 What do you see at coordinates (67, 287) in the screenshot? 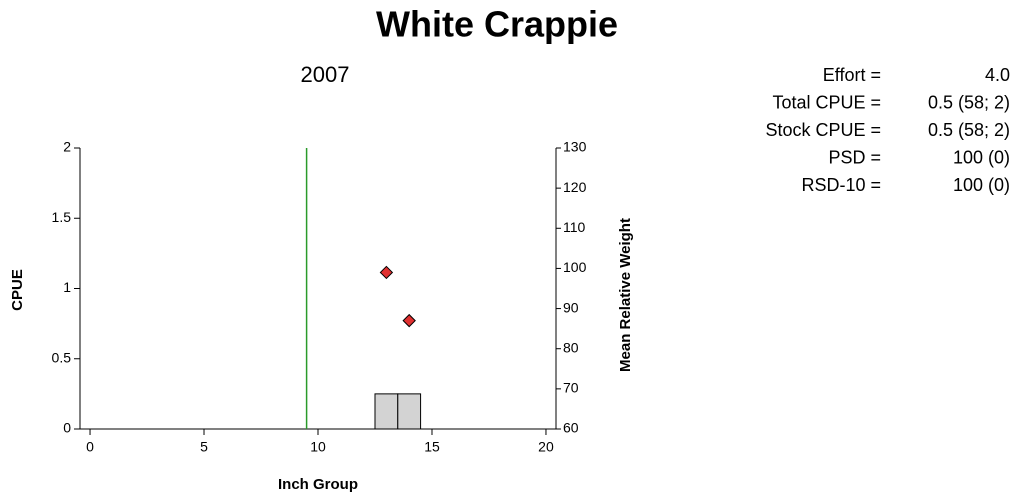
I see `y-tick-label: 1` at bounding box center [67, 287].